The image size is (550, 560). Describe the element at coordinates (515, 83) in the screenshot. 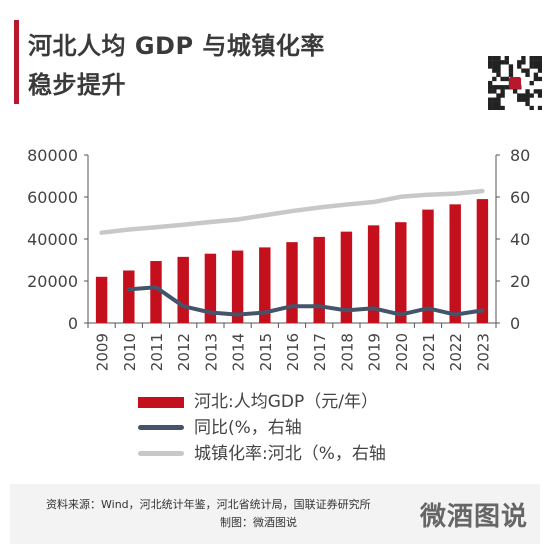

I see `qr-code-icon` at that location.